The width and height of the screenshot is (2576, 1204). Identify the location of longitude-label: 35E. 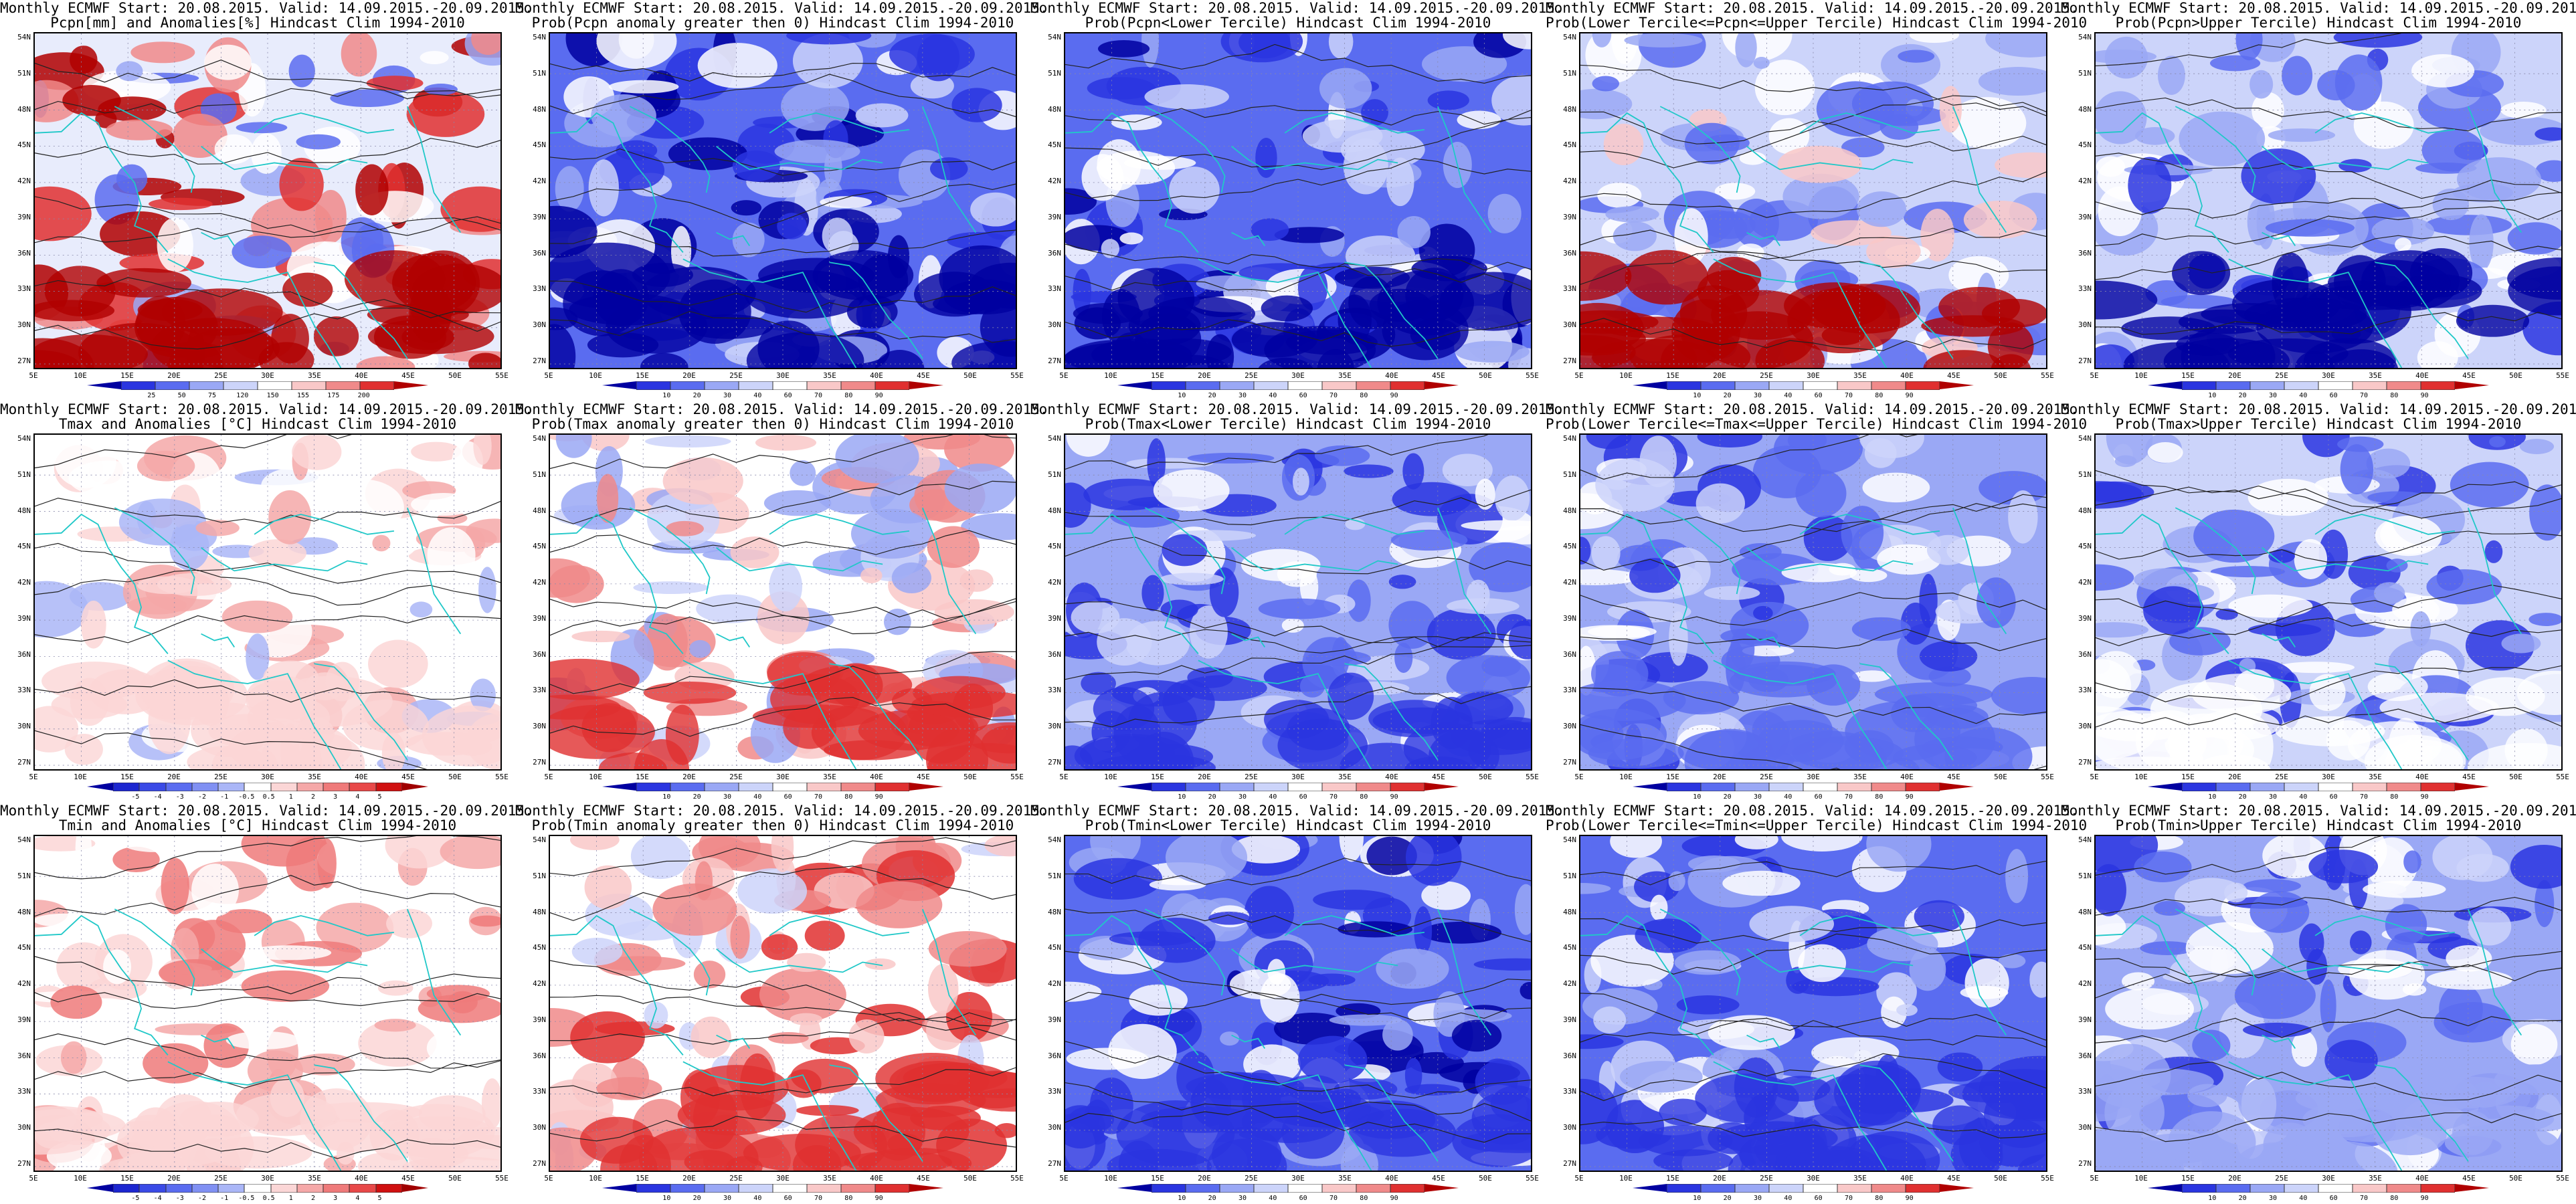
(1860, 1178).